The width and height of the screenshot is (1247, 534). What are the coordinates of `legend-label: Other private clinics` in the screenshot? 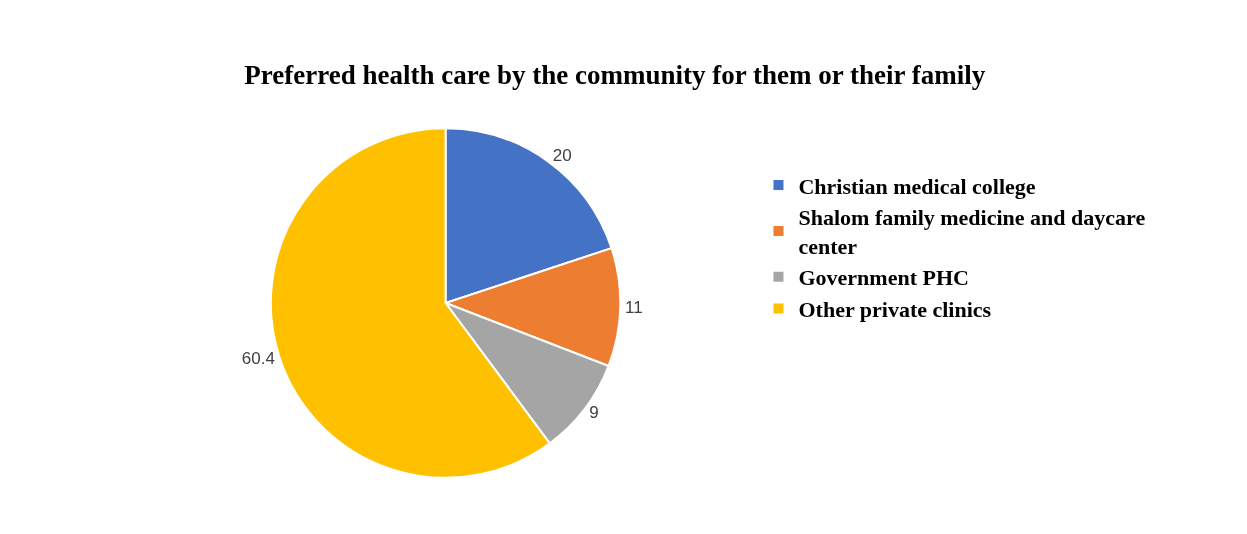 It's located at (895, 309).